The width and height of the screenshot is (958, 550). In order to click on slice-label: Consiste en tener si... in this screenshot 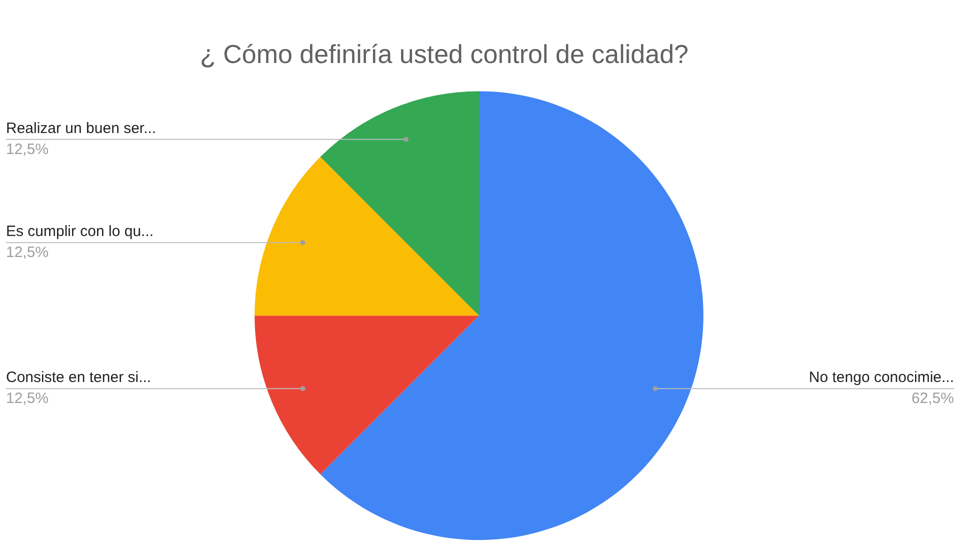, I will do `click(79, 377)`.